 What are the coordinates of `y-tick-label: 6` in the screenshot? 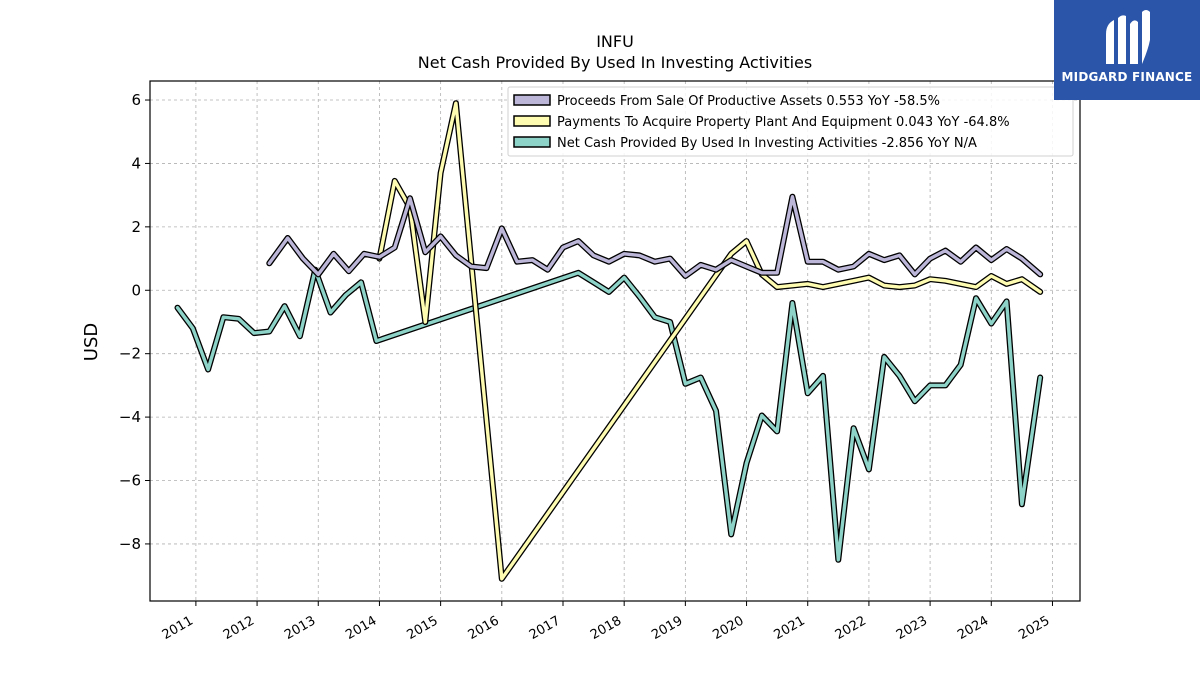 It's located at (136, 100).